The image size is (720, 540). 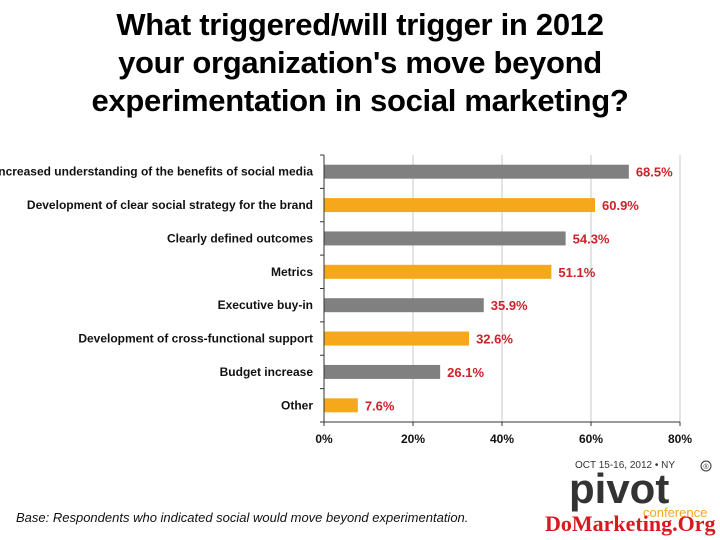 I want to click on title-line-1: What triggered/will trigger in 2012, so click(x=360, y=24).